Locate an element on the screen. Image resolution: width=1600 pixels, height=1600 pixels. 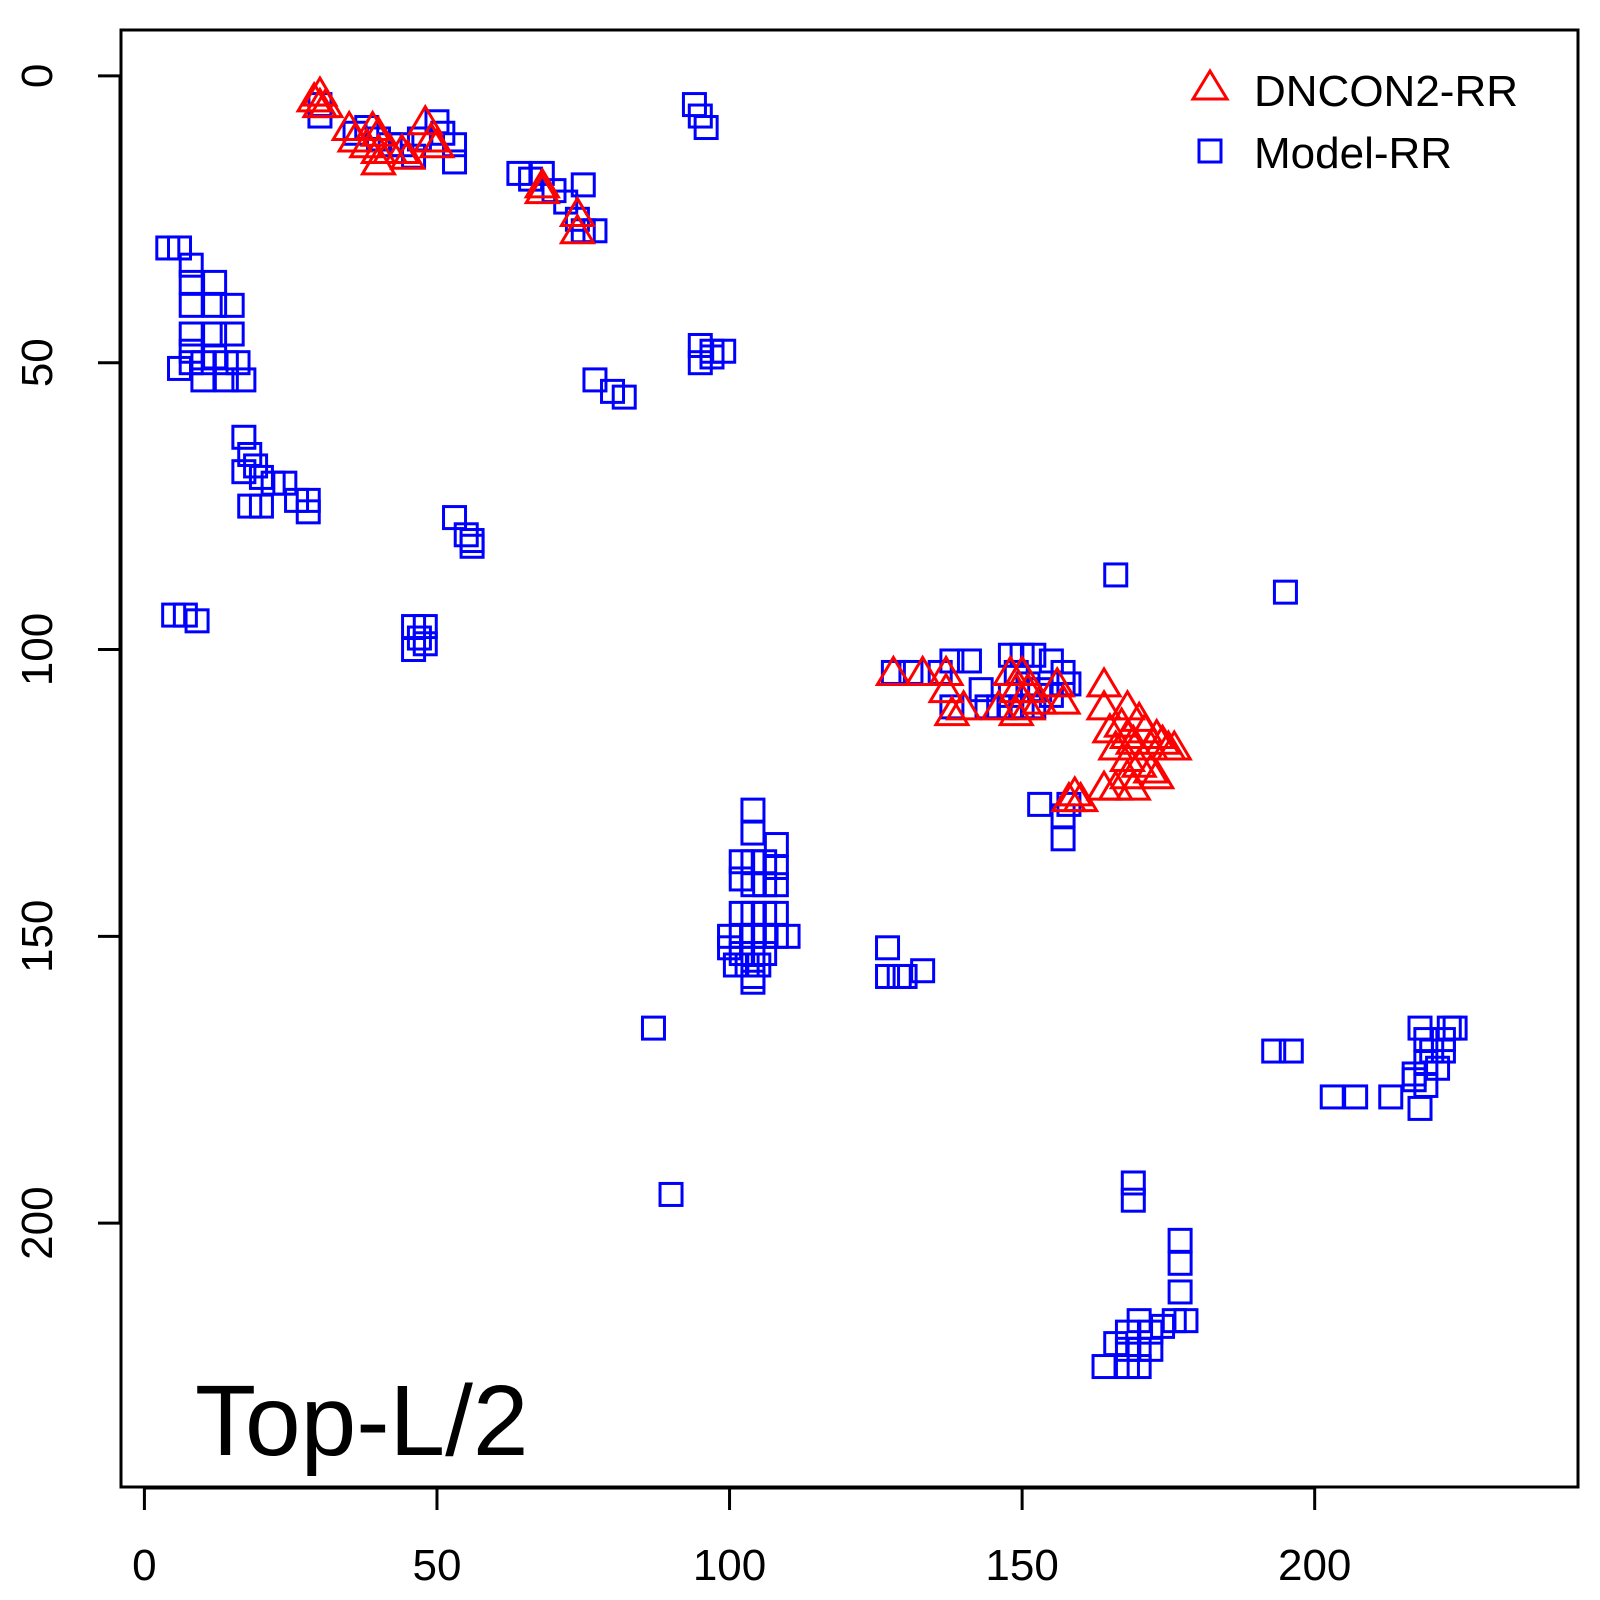
y-tick-label: 0 is located at coordinates (37, 76).